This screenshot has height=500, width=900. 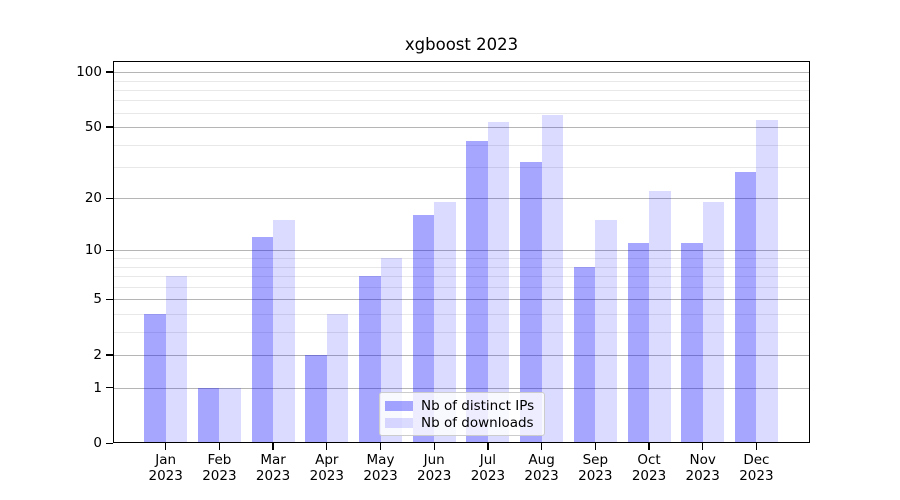 What do you see at coordinates (713, 323) in the screenshot?
I see `bar-downloads-nov` at bounding box center [713, 323].